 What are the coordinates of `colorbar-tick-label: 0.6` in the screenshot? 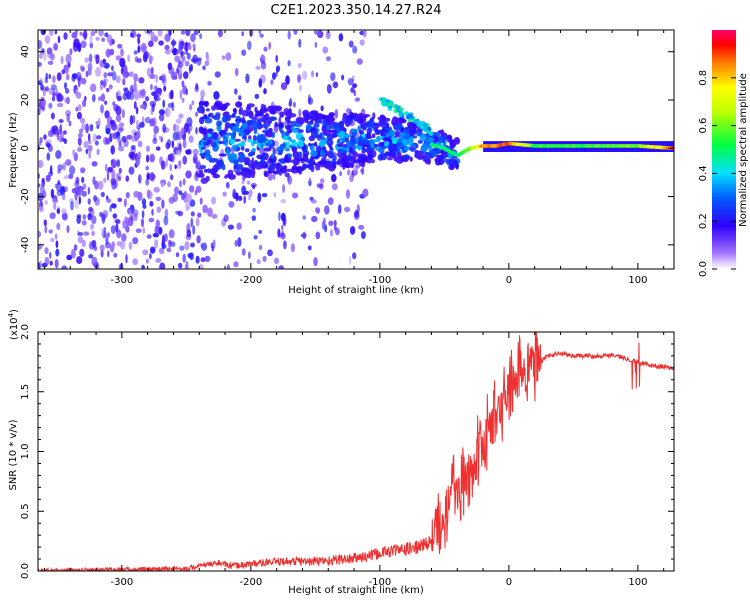 It's located at (703, 126).